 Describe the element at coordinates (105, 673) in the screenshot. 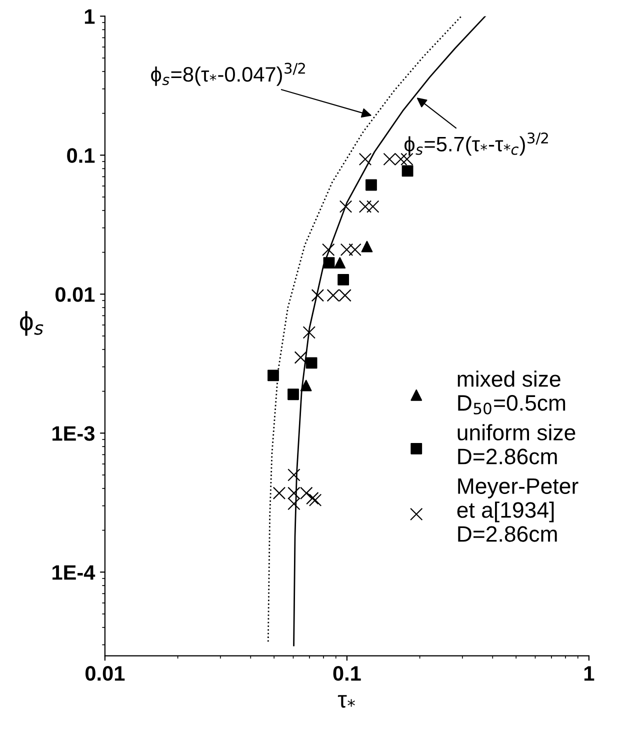

I see `x-tick-label: 0.01` at that location.